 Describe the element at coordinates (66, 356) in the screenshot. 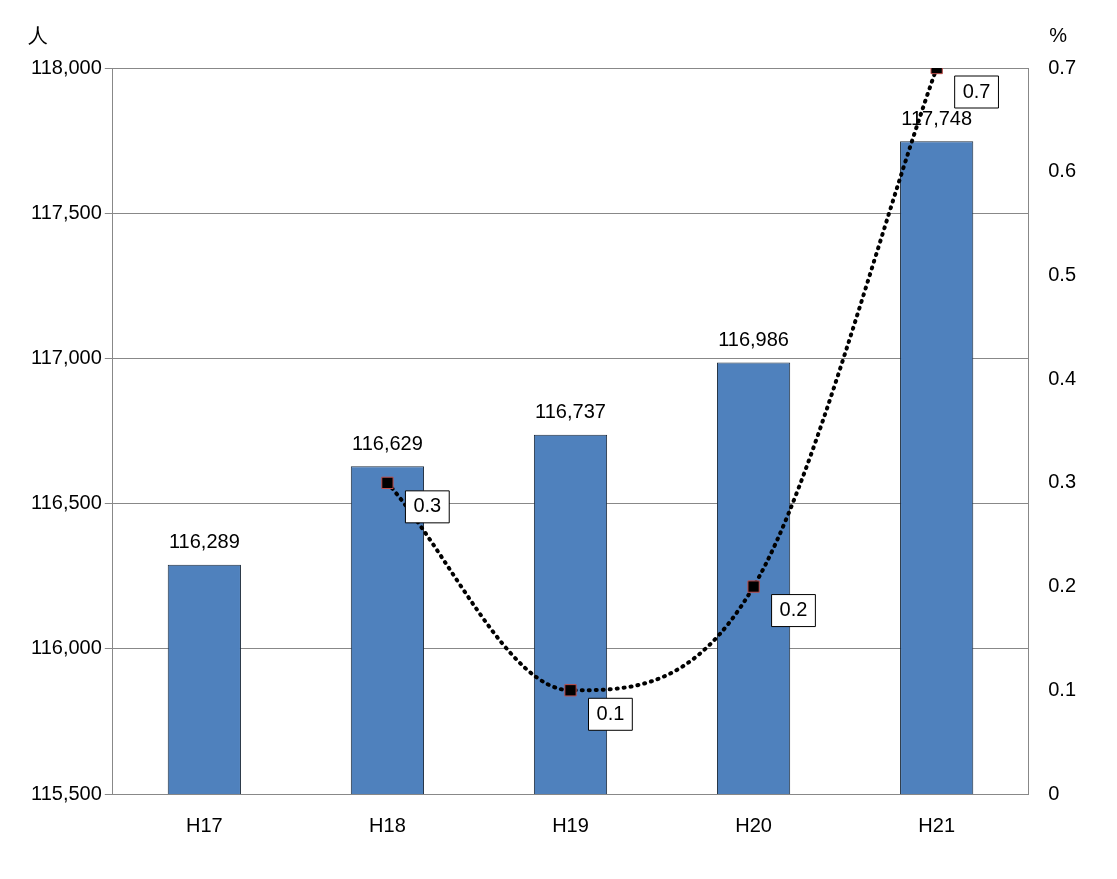

I see `y-tick-label: 117,000` at that location.